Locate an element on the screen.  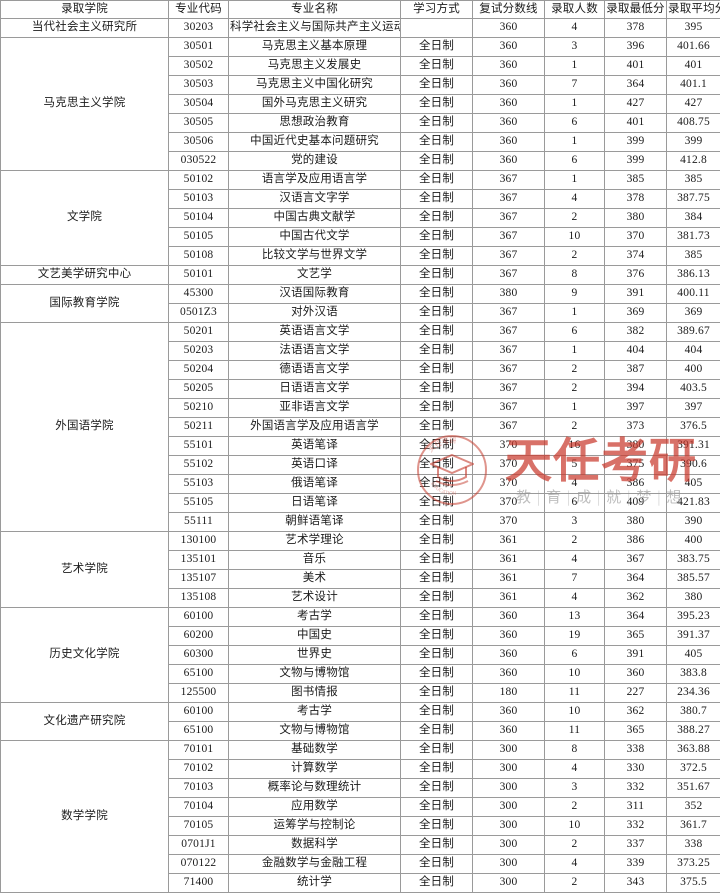
cell-major-name: 马克思主义发展史 is located at coordinates (315, 66).